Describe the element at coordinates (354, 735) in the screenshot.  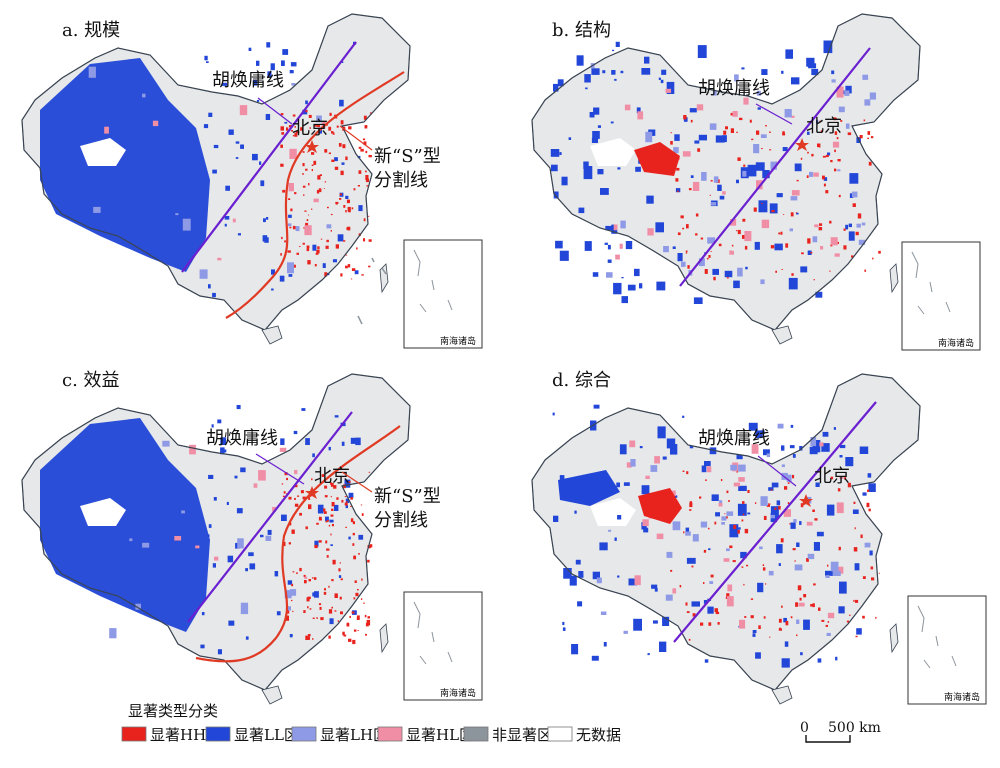
I see `legend-label: 显著LH区` at that location.